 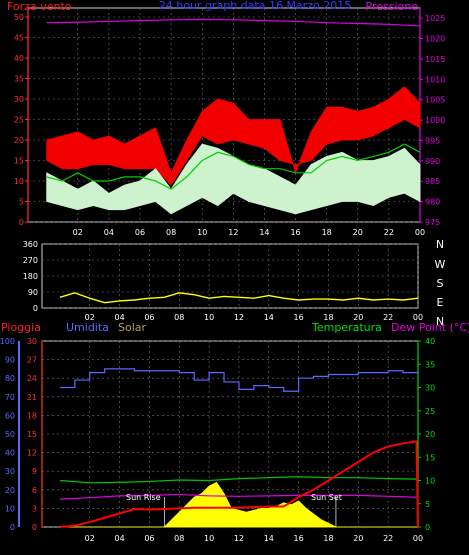 I want to click on humidity-tick-label: 50, so click(x=10, y=434).